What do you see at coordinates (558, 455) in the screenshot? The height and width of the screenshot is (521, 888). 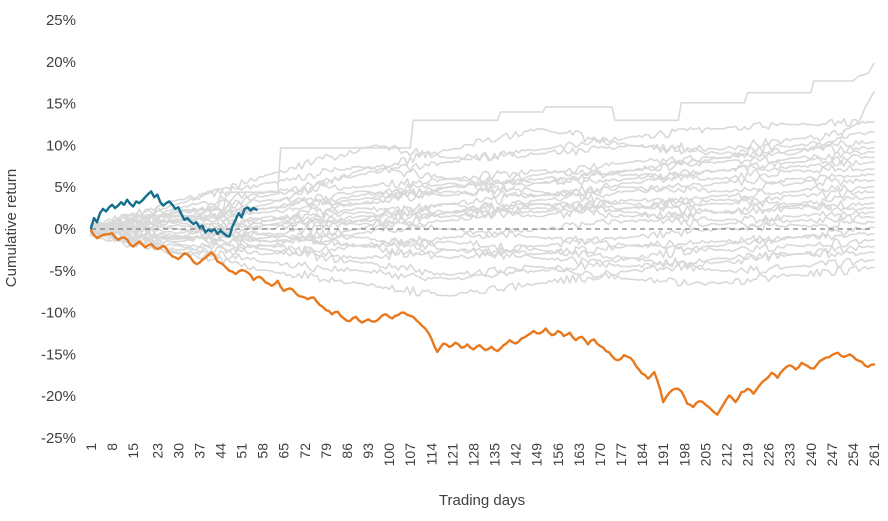 I see `x-tick-label: 156` at bounding box center [558, 455].